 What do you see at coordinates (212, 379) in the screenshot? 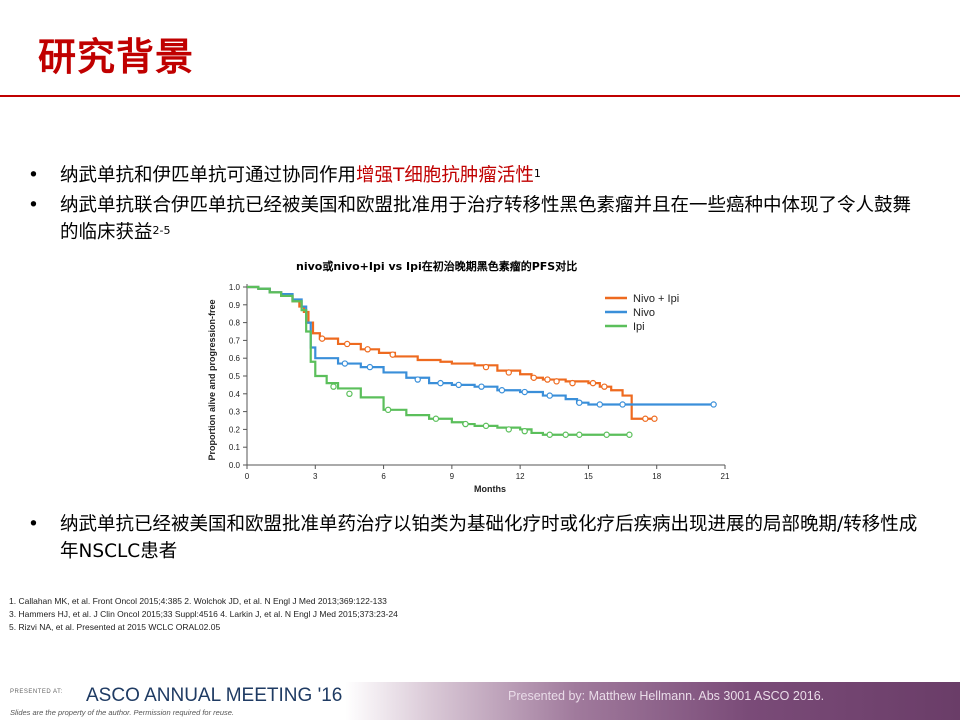
I see `y-axis-label: Proportion alive and progression-free` at bounding box center [212, 379].